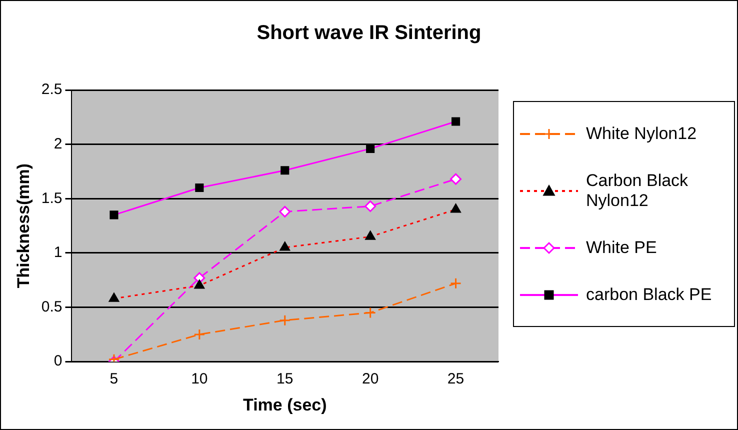  What do you see at coordinates (285, 379) in the screenshot?
I see `x-tick-label: 15` at bounding box center [285, 379].